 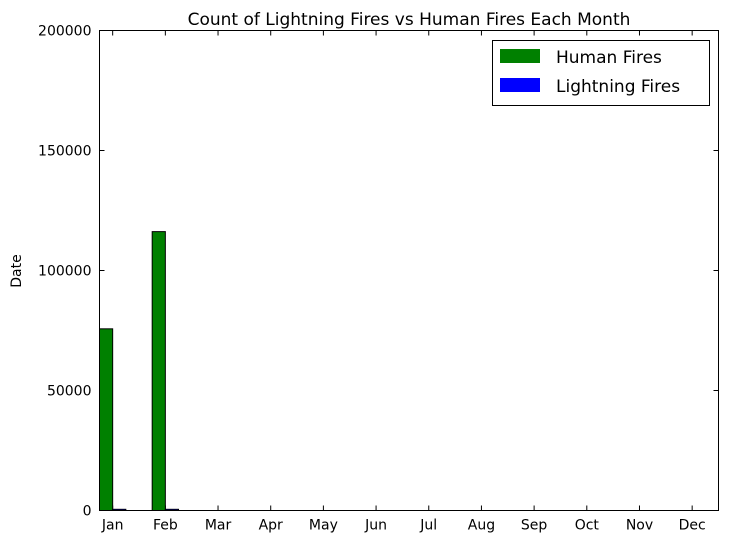 What do you see at coordinates (218, 526) in the screenshot?
I see `x-tick-label: Mar` at bounding box center [218, 526].